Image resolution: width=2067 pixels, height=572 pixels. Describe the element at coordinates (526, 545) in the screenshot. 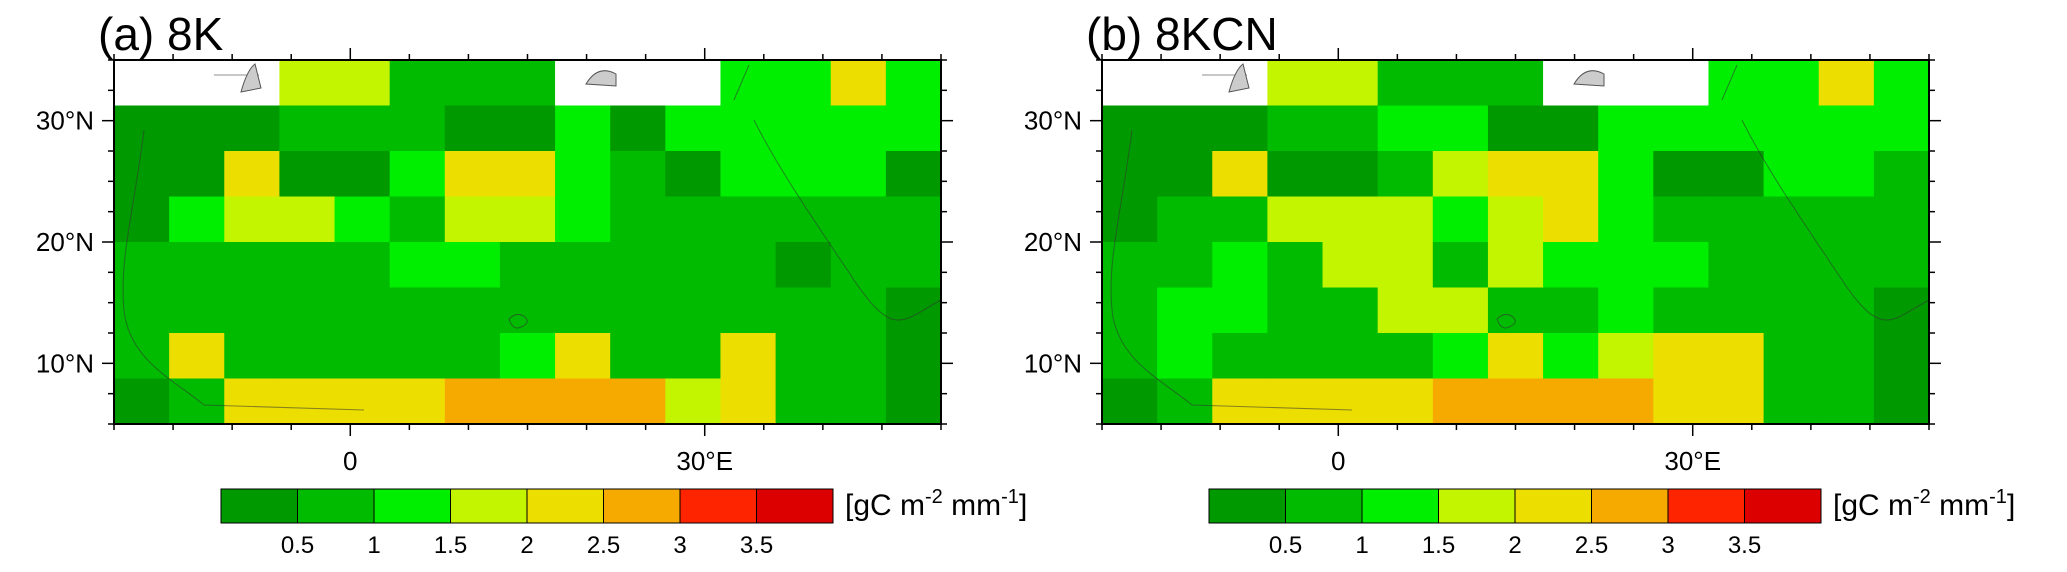

I see `colorbar-tick-label: 2` at that location.